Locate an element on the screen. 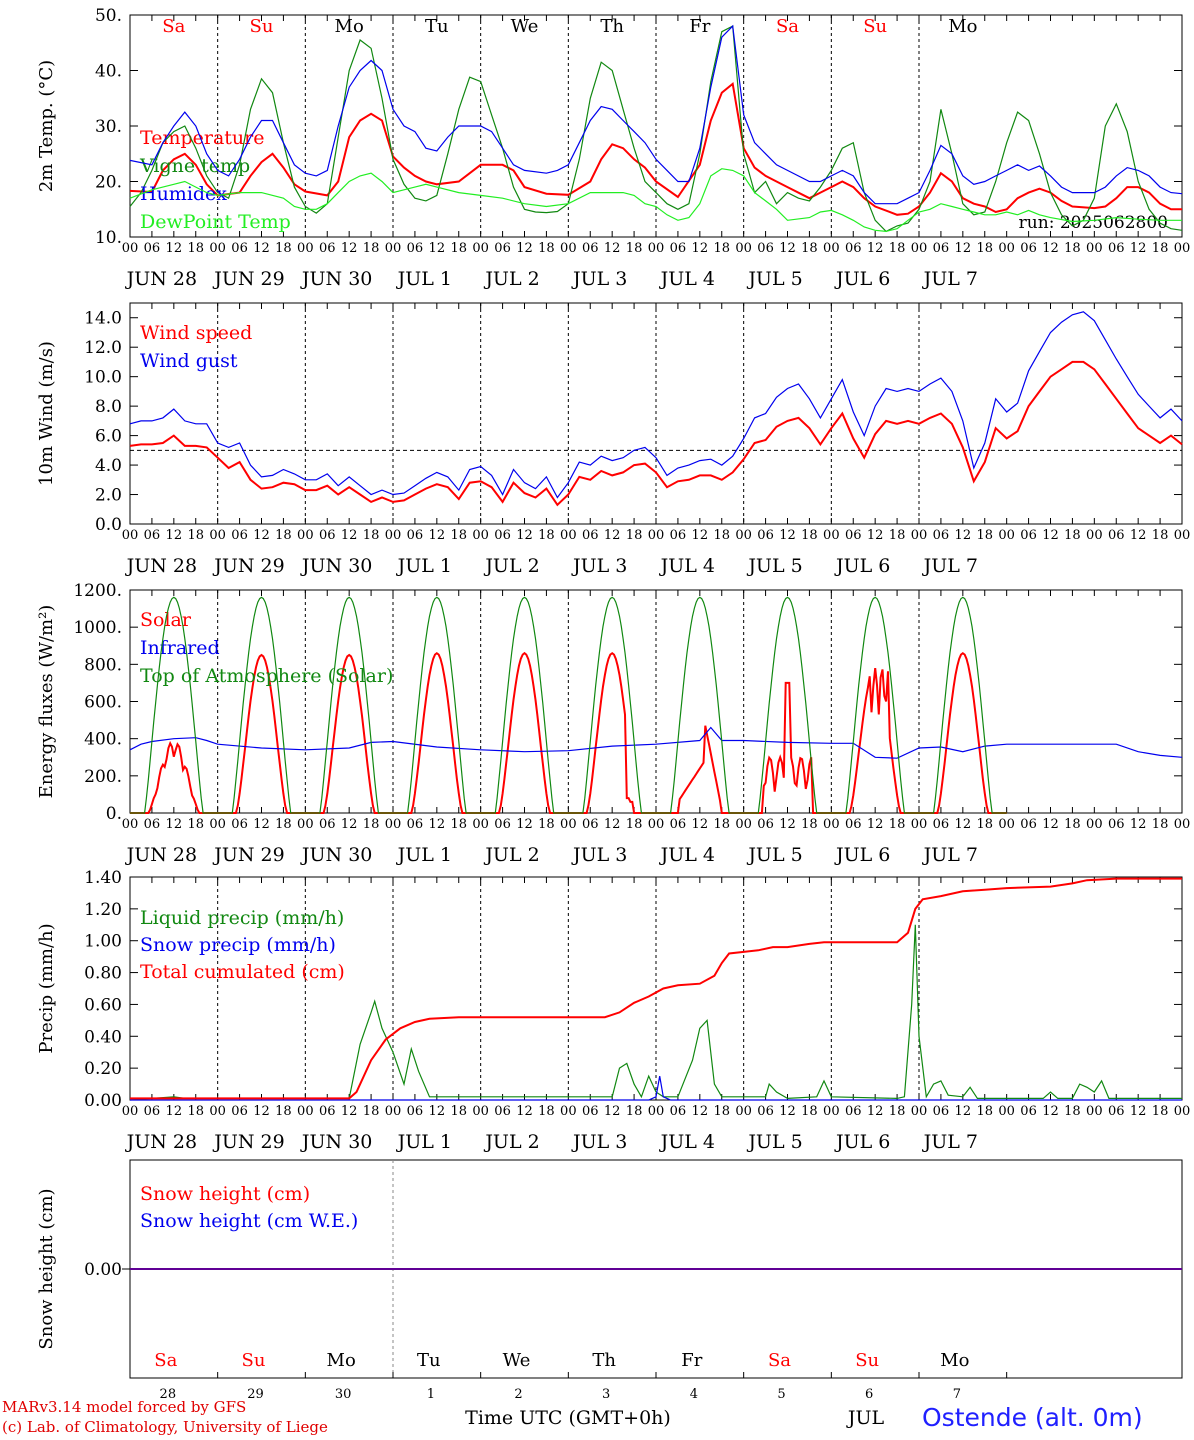 This screenshot has width=1194, height=1440. panel-temp-hour-label: 12 is located at coordinates (437, 248).